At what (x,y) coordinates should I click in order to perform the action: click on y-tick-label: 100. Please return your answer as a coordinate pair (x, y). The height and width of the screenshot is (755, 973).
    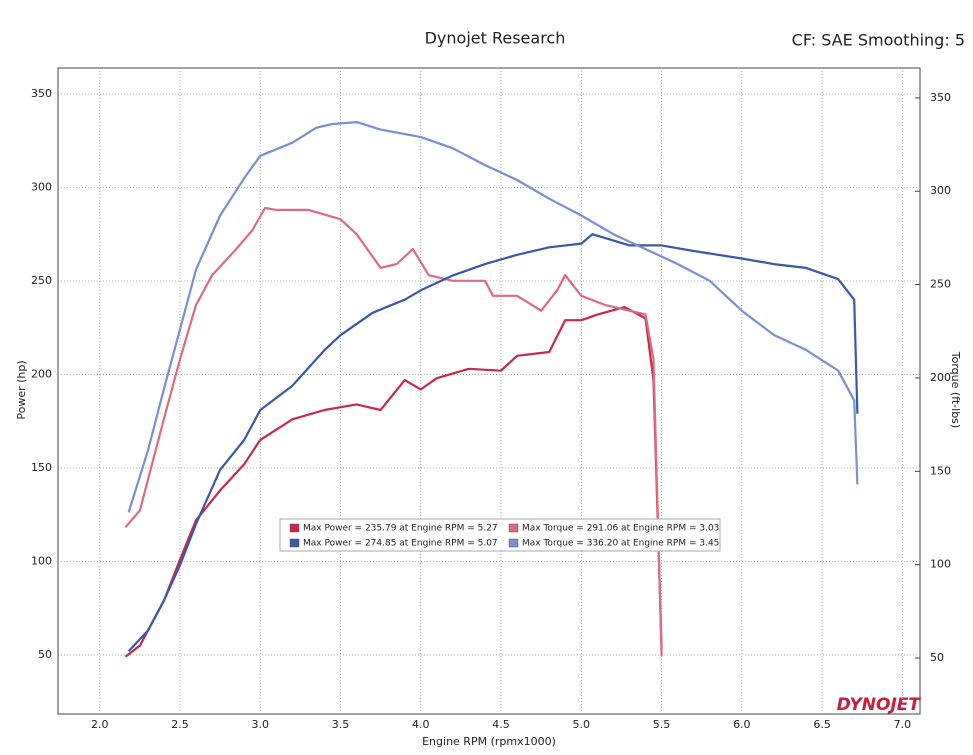
    Looking at the image, I should click on (41, 560).